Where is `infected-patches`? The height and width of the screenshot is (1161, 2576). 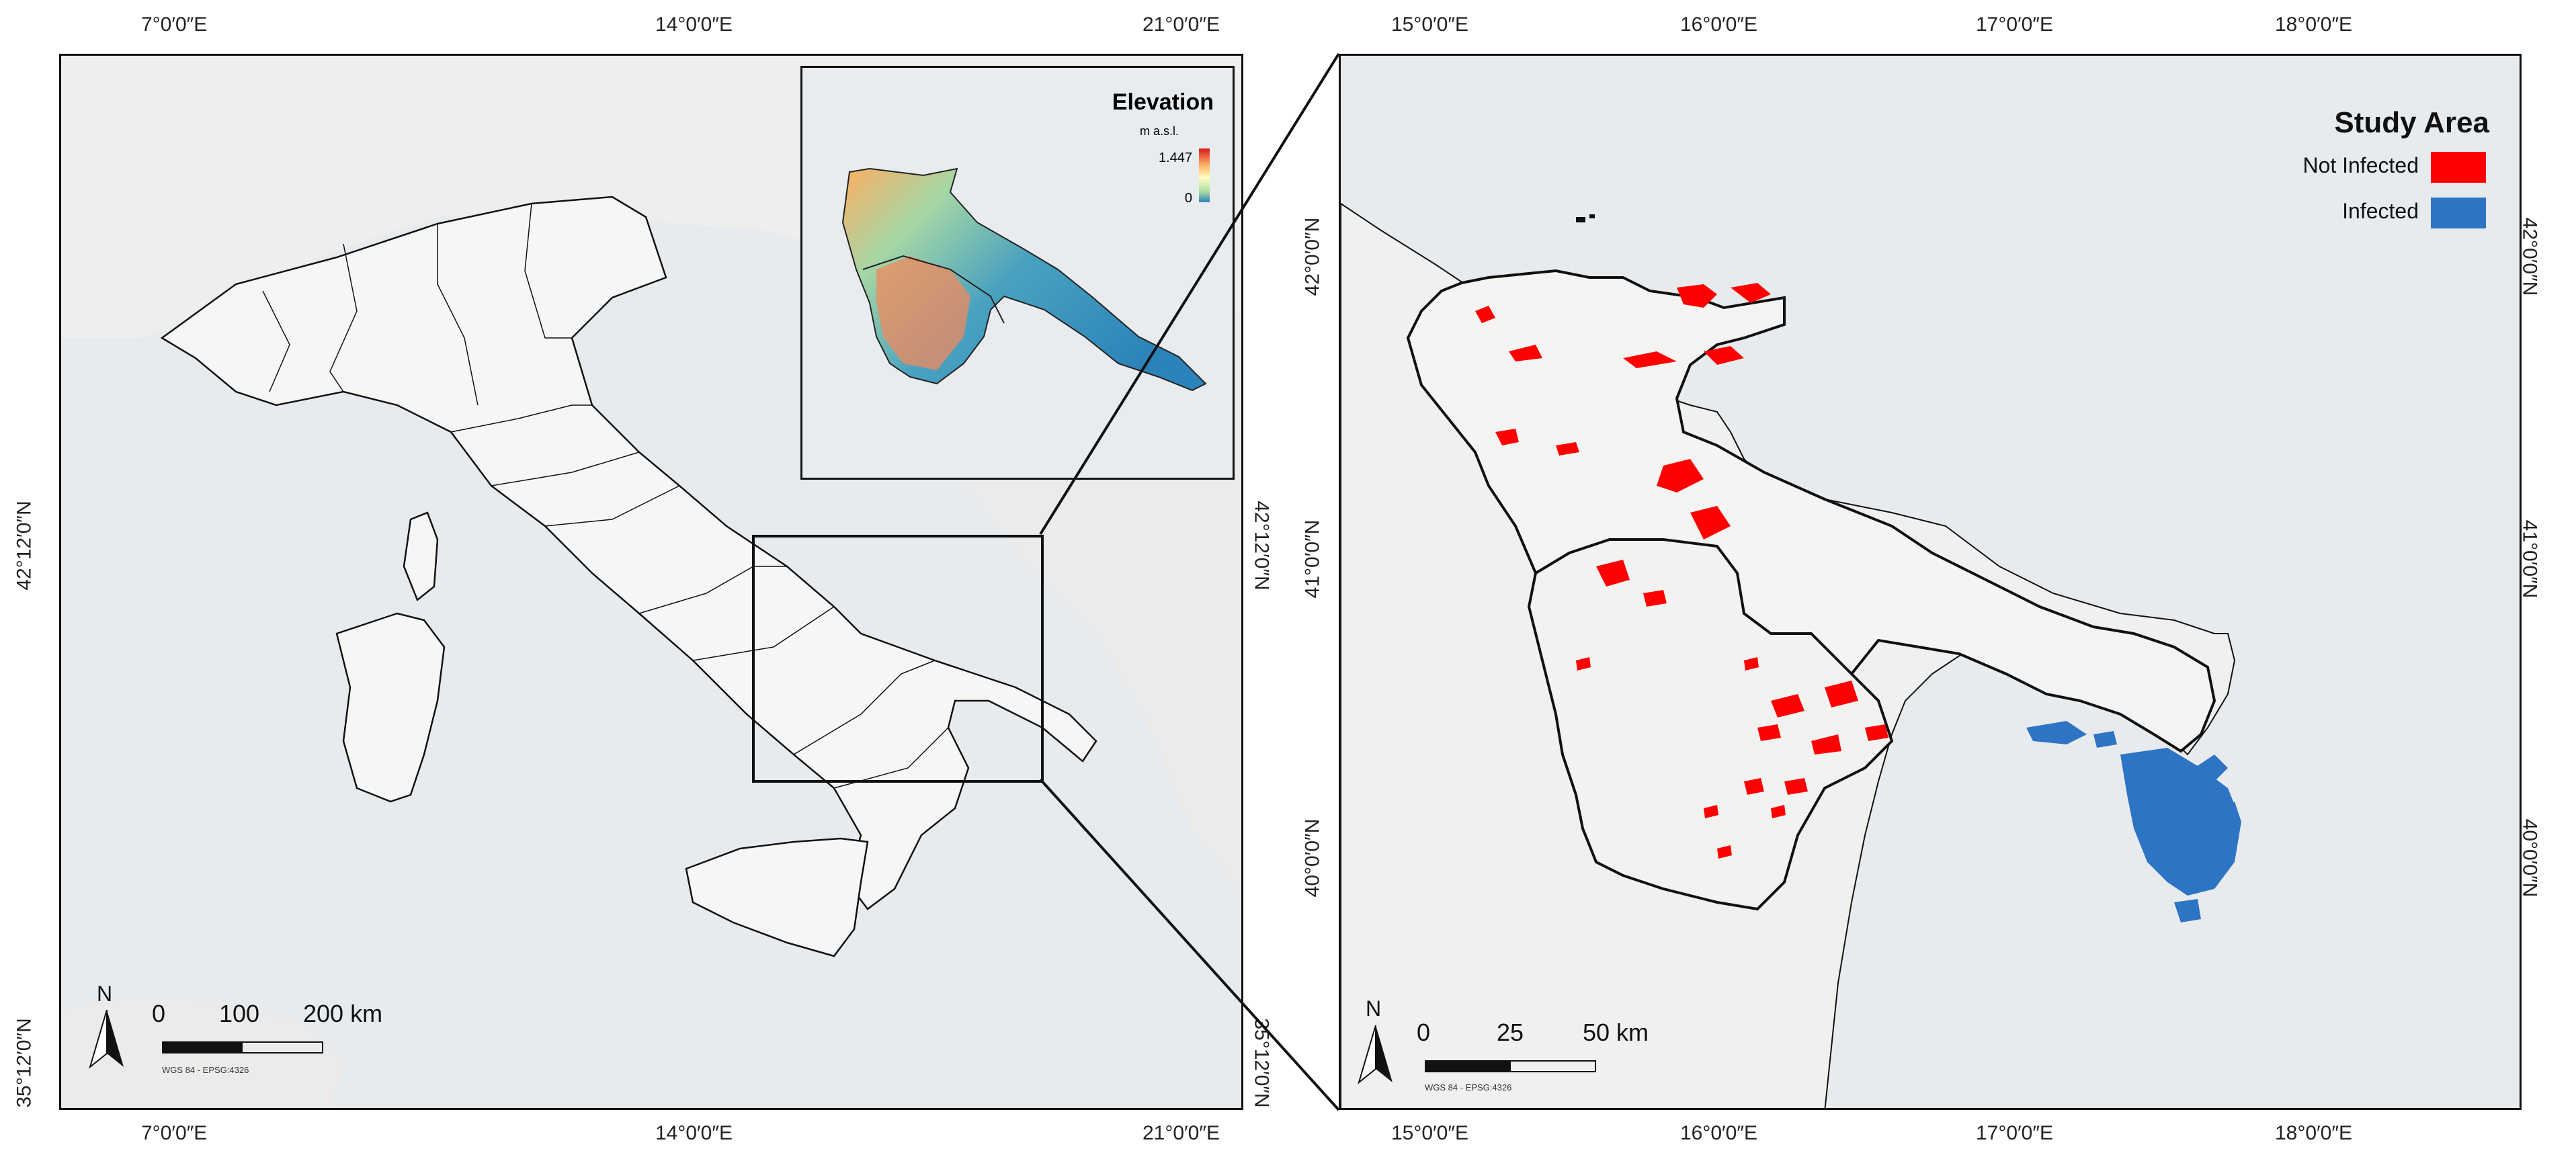
infected-patches is located at coordinates (2133, 821).